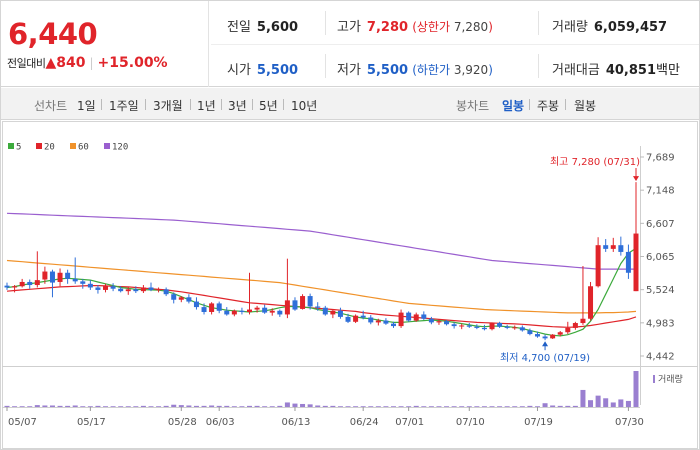 This screenshot has width=700, height=450. I want to click on period-3y: 3년, so click(237, 106).